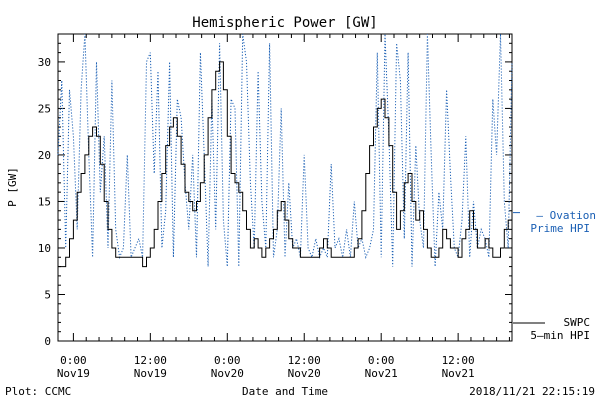 Image resolution: width=600 pixels, height=400 pixels. What do you see at coordinates (12, 187) in the screenshot?
I see `y-axis-label: P [GW]` at bounding box center [12, 187].